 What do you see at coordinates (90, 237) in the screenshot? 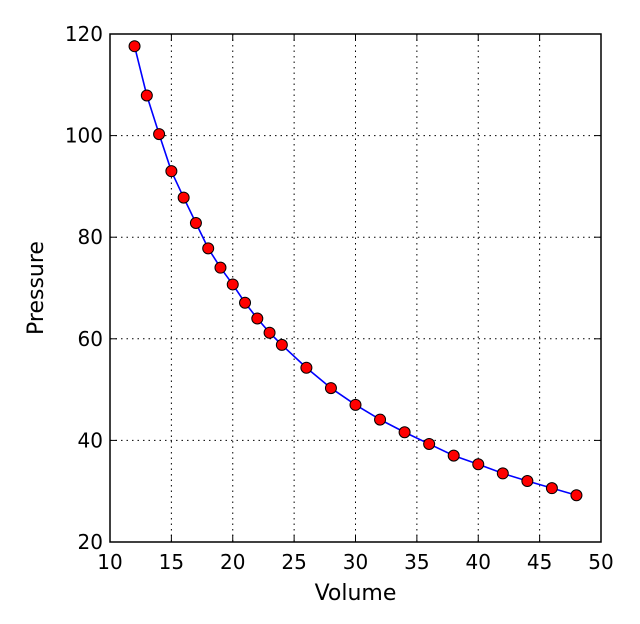
I see `y-tick-label: 80` at bounding box center [90, 237].